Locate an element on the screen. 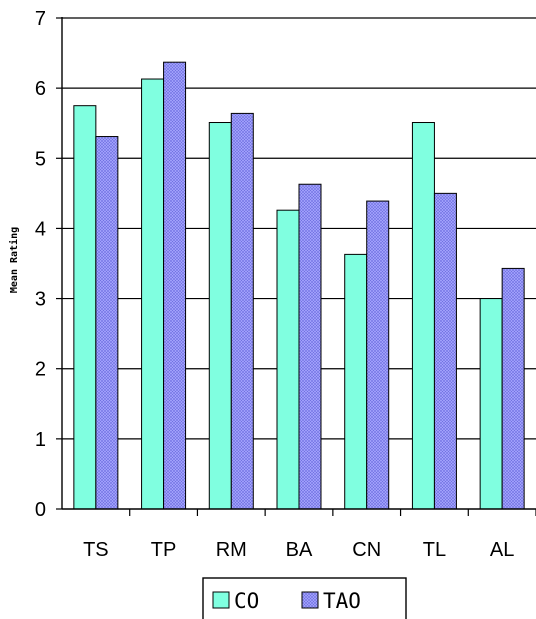 This screenshot has height=619, width=536. bar-tao-ba is located at coordinates (310, 346).